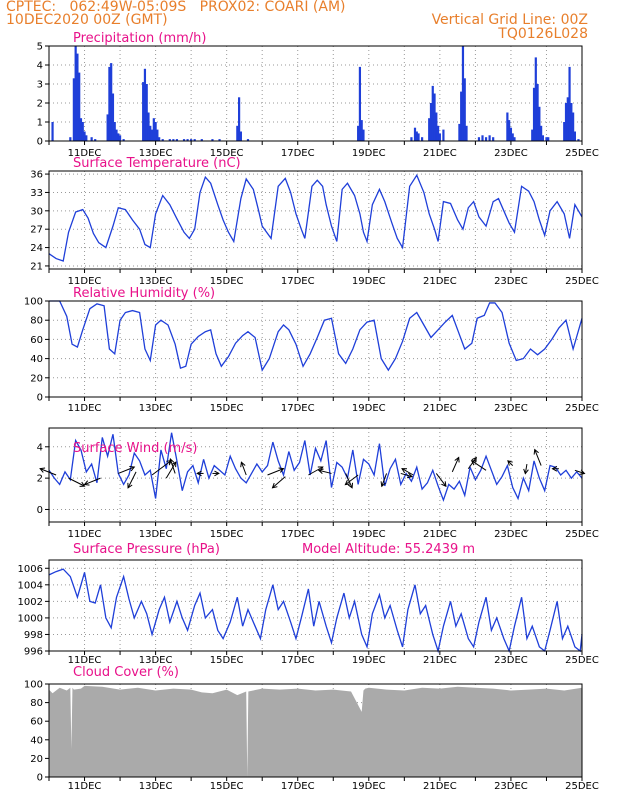 This screenshot has height=800, width=618. I want to click on cloud-ytick-label: 20, so click(36, 759).